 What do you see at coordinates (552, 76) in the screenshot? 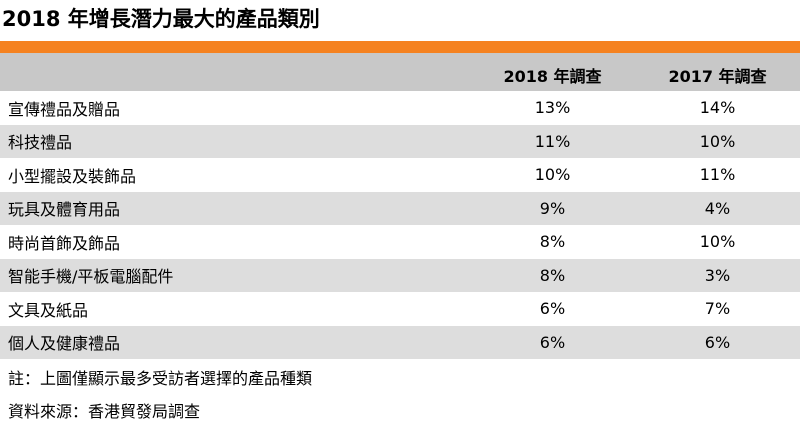
I see `header-2018: 2018 年調查` at bounding box center [552, 76].